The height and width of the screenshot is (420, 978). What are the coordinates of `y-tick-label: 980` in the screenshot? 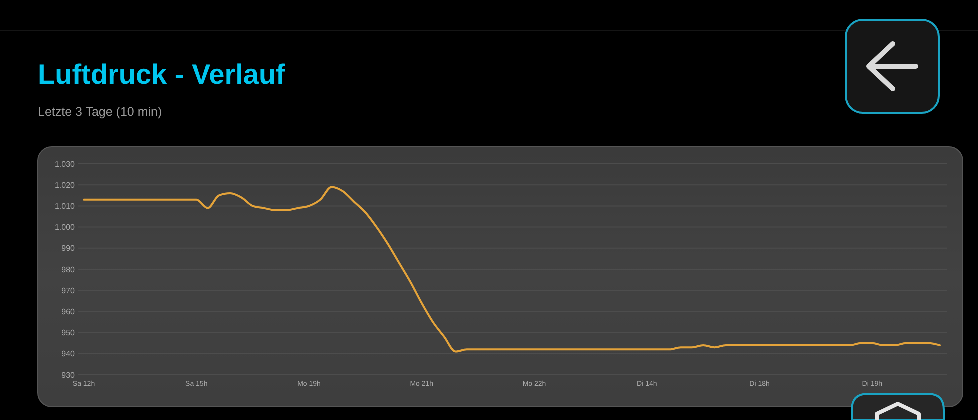 It's located at (69, 269).